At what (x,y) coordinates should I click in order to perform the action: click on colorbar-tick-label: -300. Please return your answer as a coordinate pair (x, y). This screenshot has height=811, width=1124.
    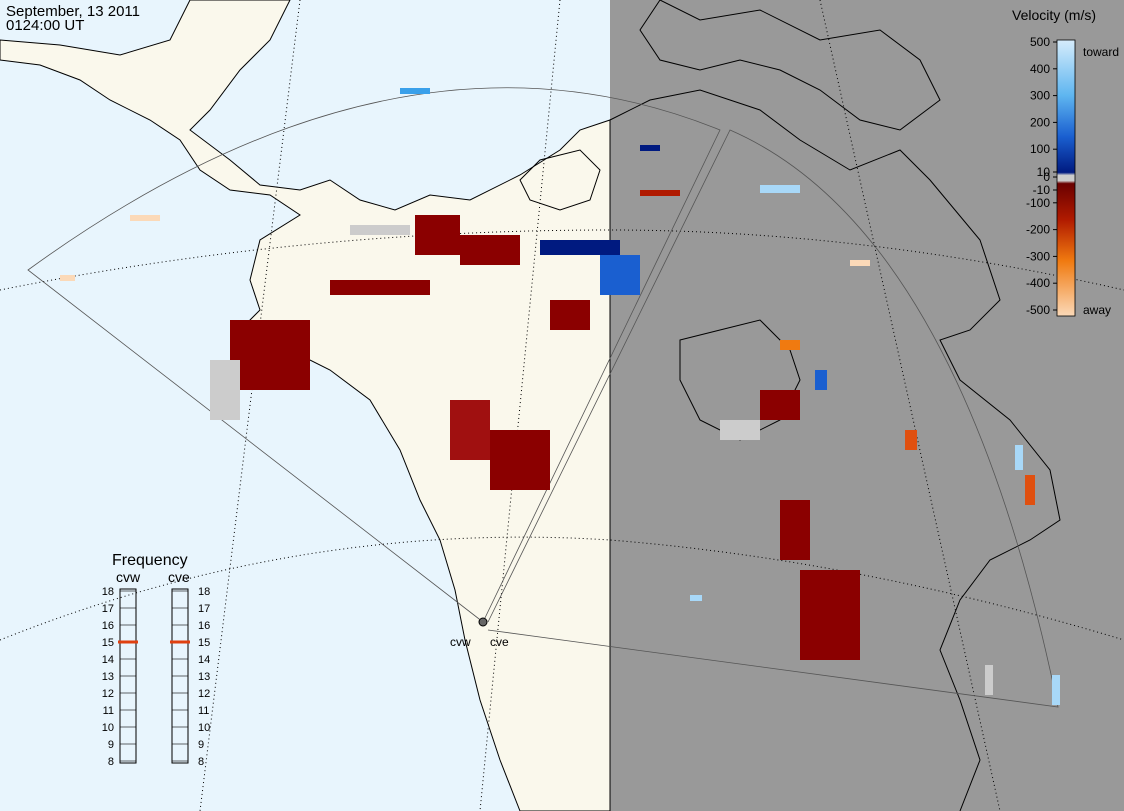
    Looking at the image, I should click on (1038, 256).